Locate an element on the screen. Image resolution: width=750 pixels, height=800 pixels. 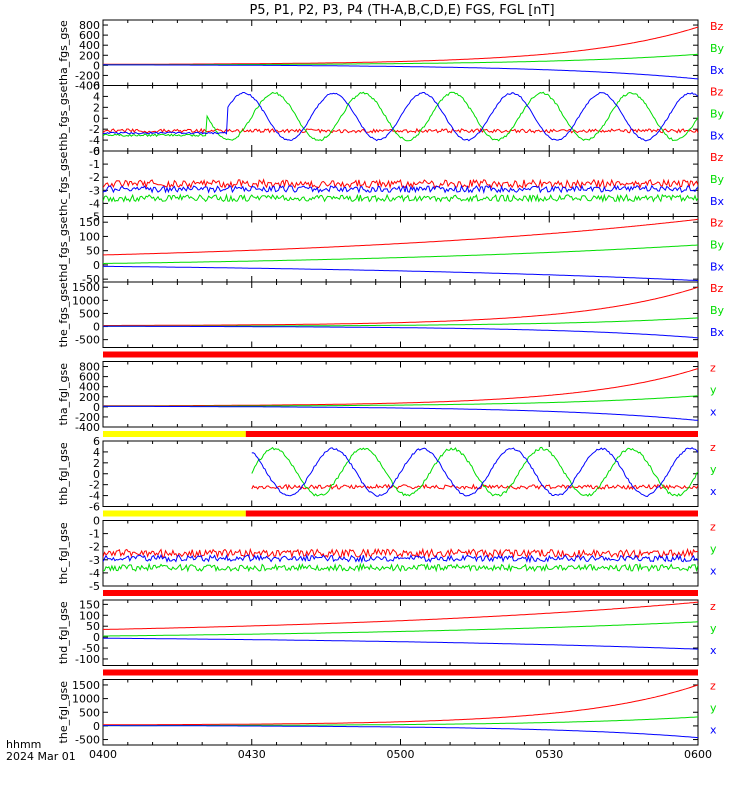
y-axis-label: thb_fgl_gse is located at coordinates (63, 473).